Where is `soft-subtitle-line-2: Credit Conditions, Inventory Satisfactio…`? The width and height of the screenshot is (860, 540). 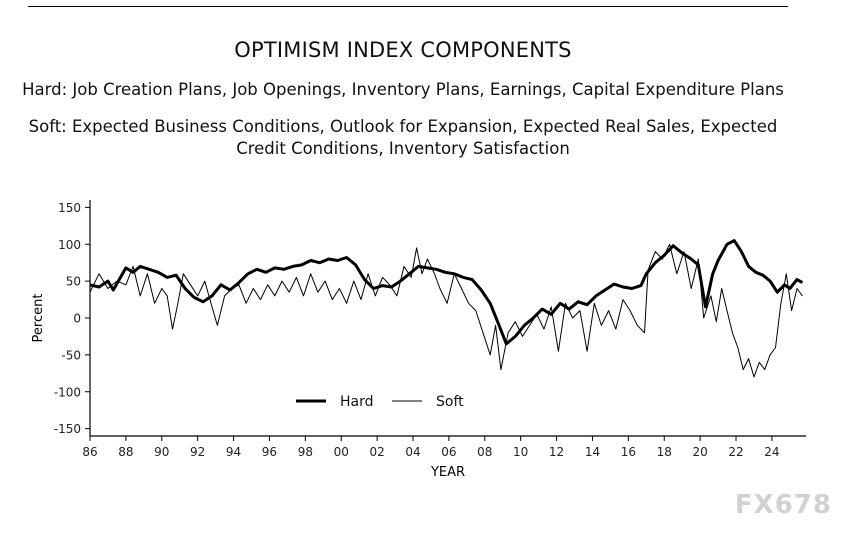 soft-subtitle-line-2: Credit Conditions, Inventory Satisfactio… is located at coordinates (403, 148).